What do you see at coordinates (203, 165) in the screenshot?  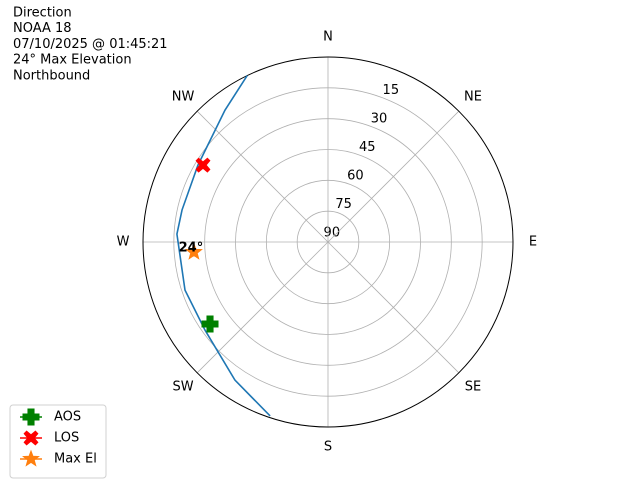 I see `marker-x` at bounding box center [203, 165].